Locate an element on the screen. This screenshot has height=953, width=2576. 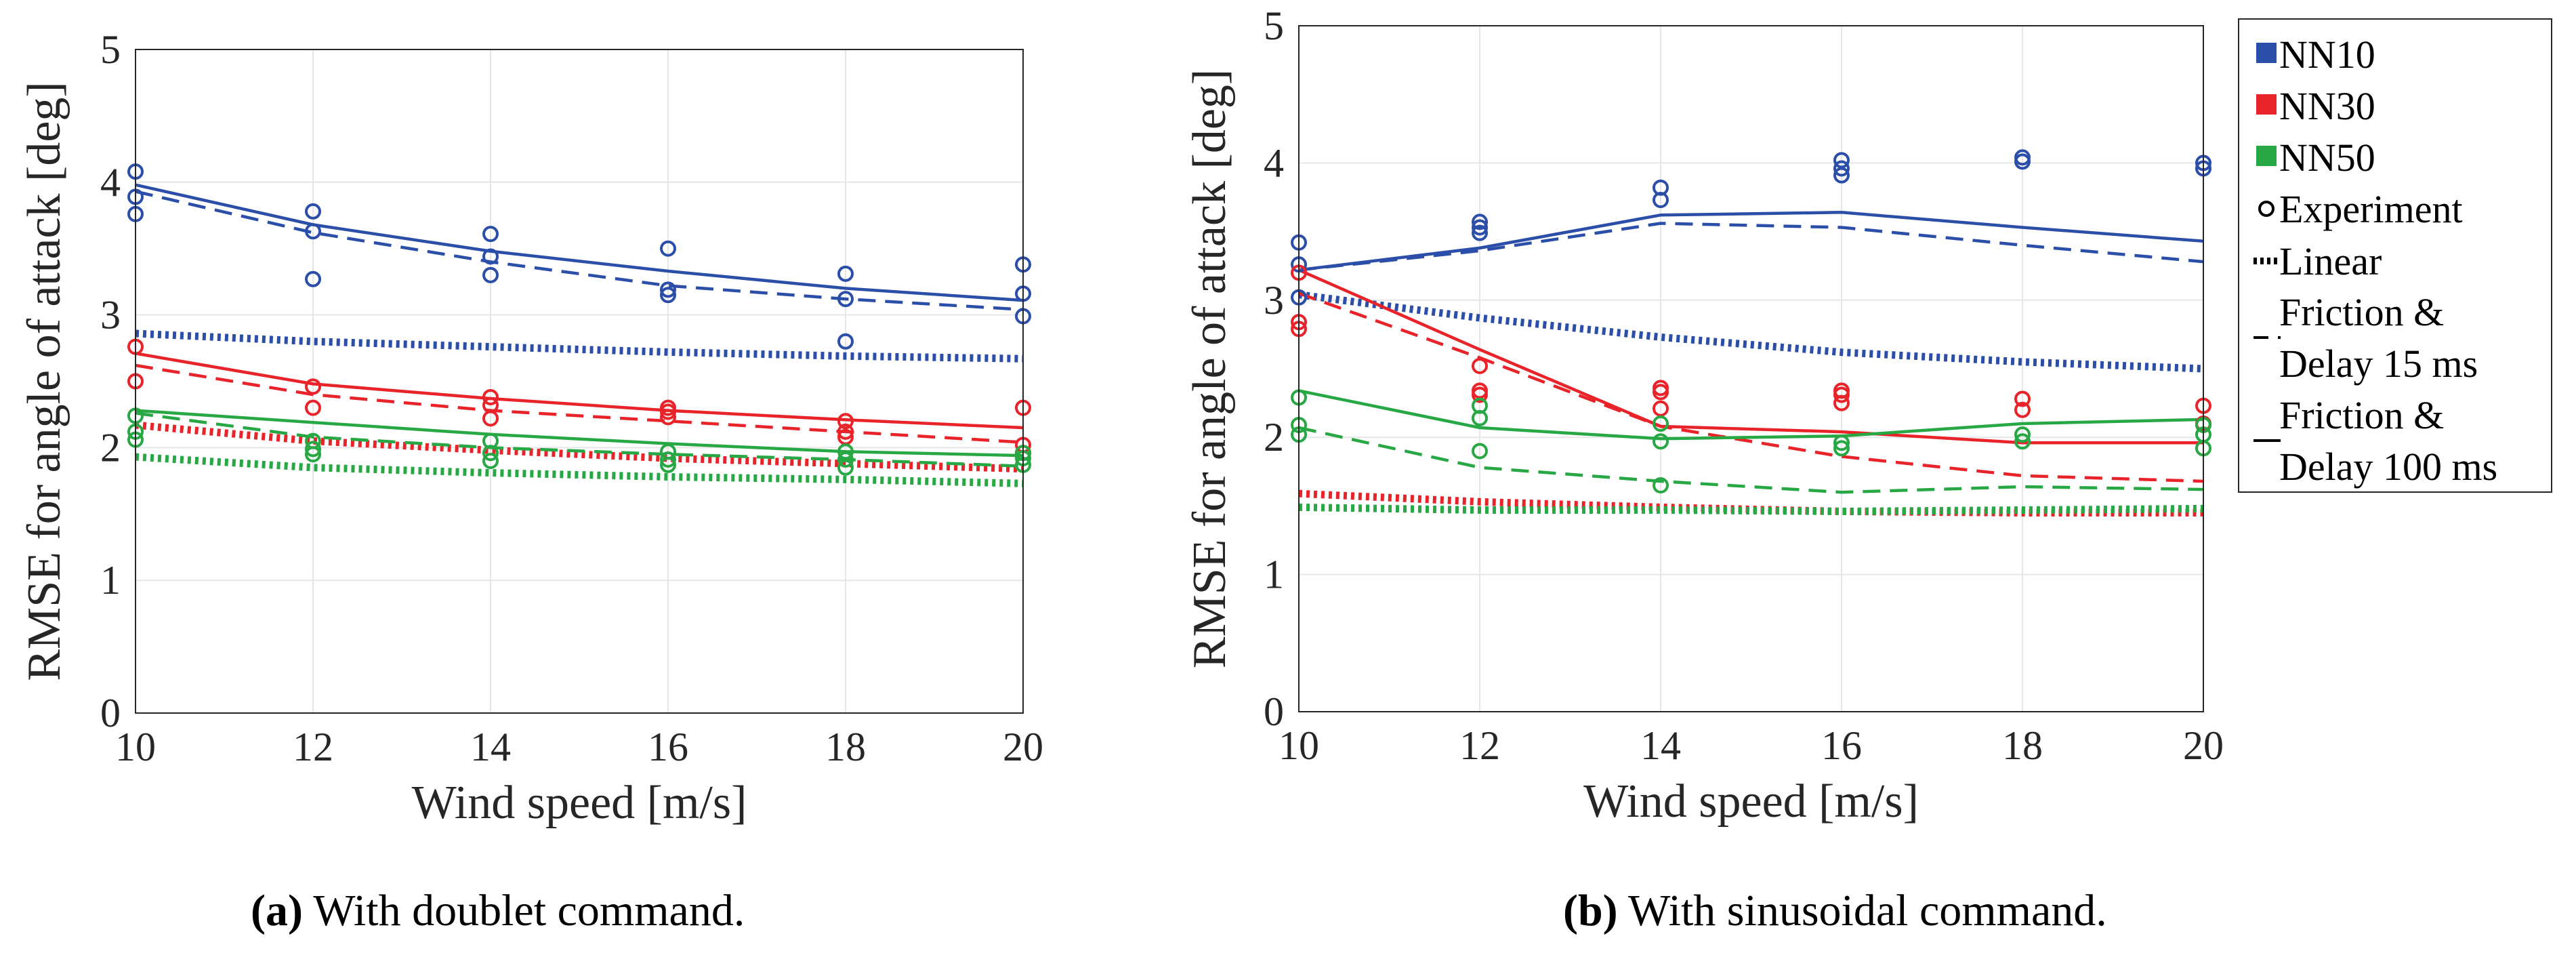
legend-label-linear: Linear is located at coordinates (2330, 261).